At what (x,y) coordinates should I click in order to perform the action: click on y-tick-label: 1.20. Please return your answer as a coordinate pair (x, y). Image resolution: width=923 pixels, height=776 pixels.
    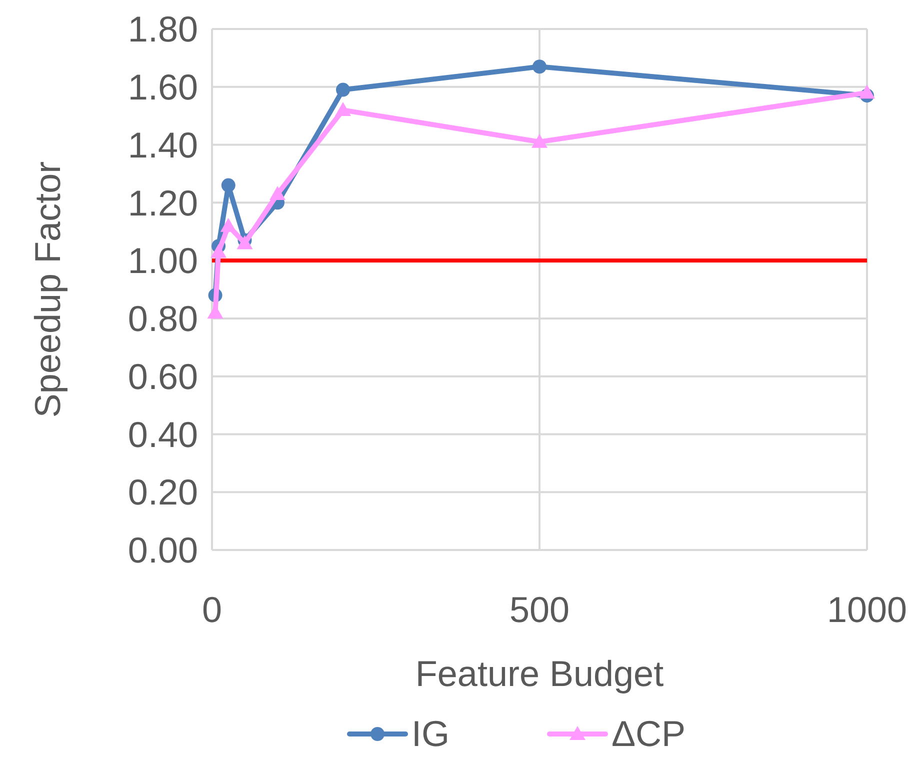
    Looking at the image, I should click on (163, 203).